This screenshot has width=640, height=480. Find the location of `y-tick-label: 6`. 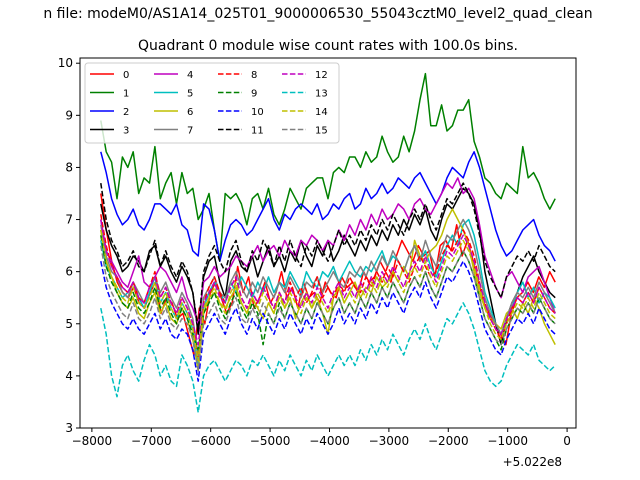

y-tick-label: 6 is located at coordinates (69, 272).